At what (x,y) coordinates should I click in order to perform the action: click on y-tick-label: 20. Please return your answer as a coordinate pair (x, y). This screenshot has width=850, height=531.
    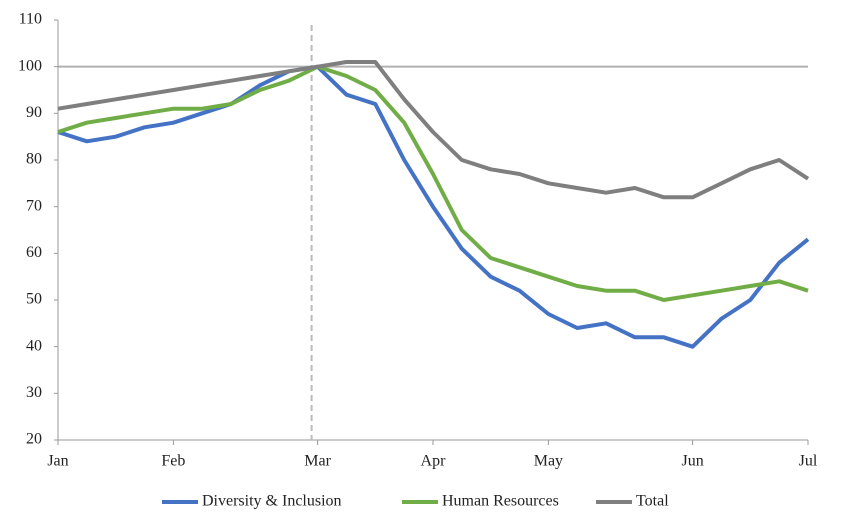
    Looking at the image, I should click on (34, 439).